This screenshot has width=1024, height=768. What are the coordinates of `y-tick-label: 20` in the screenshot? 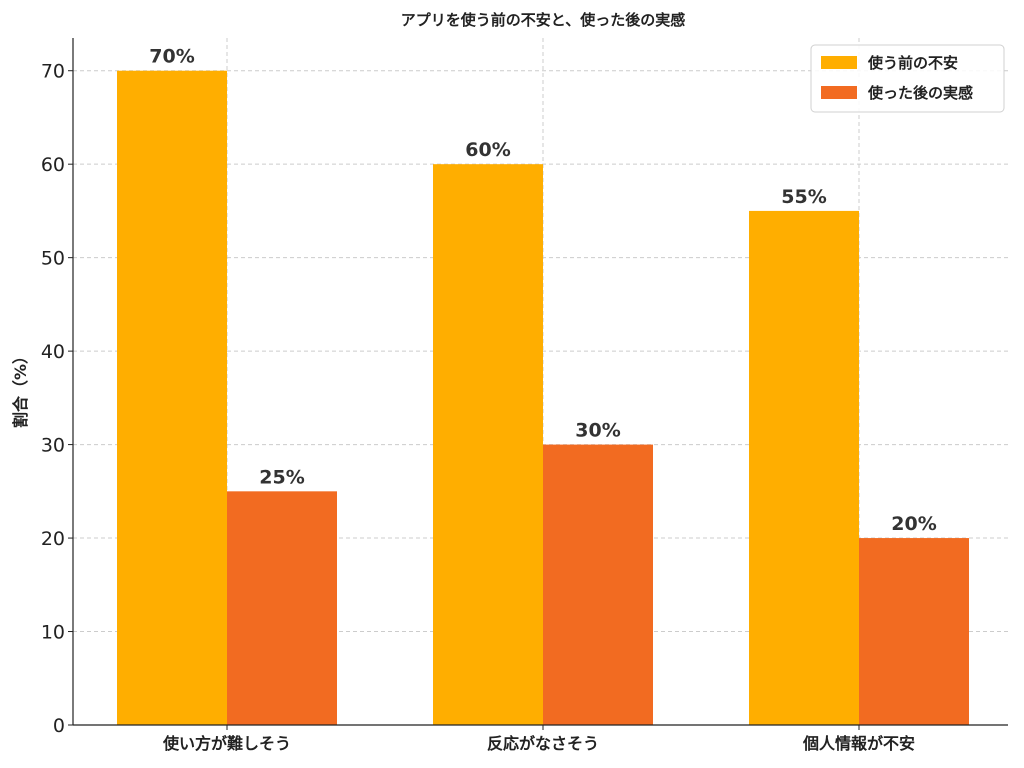 It's located at (53, 539).